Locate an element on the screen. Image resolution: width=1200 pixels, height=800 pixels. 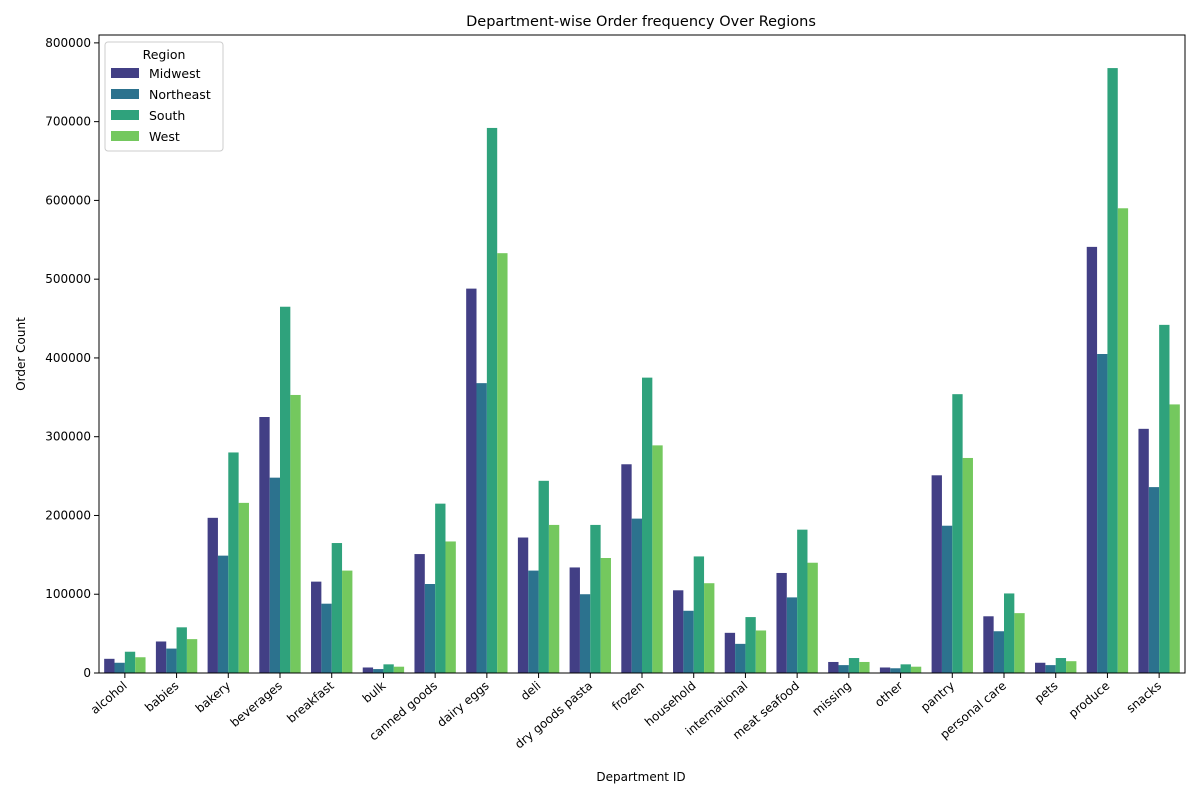
x-tick-label: beverages is located at coordinates (256, 704).